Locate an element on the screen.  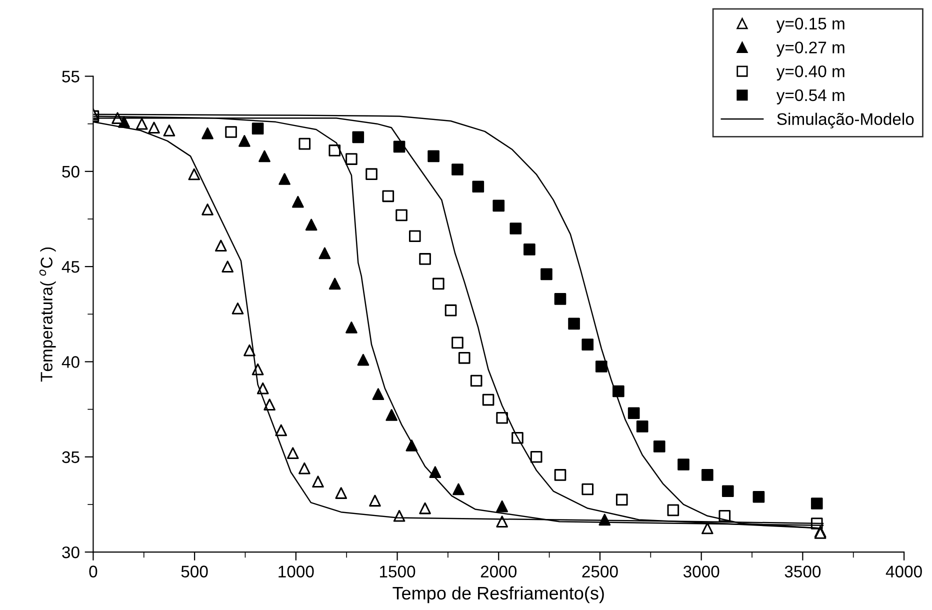
y-axis-title: Temperatura( $^{o}$C ) is located at coordinates (47, 314).